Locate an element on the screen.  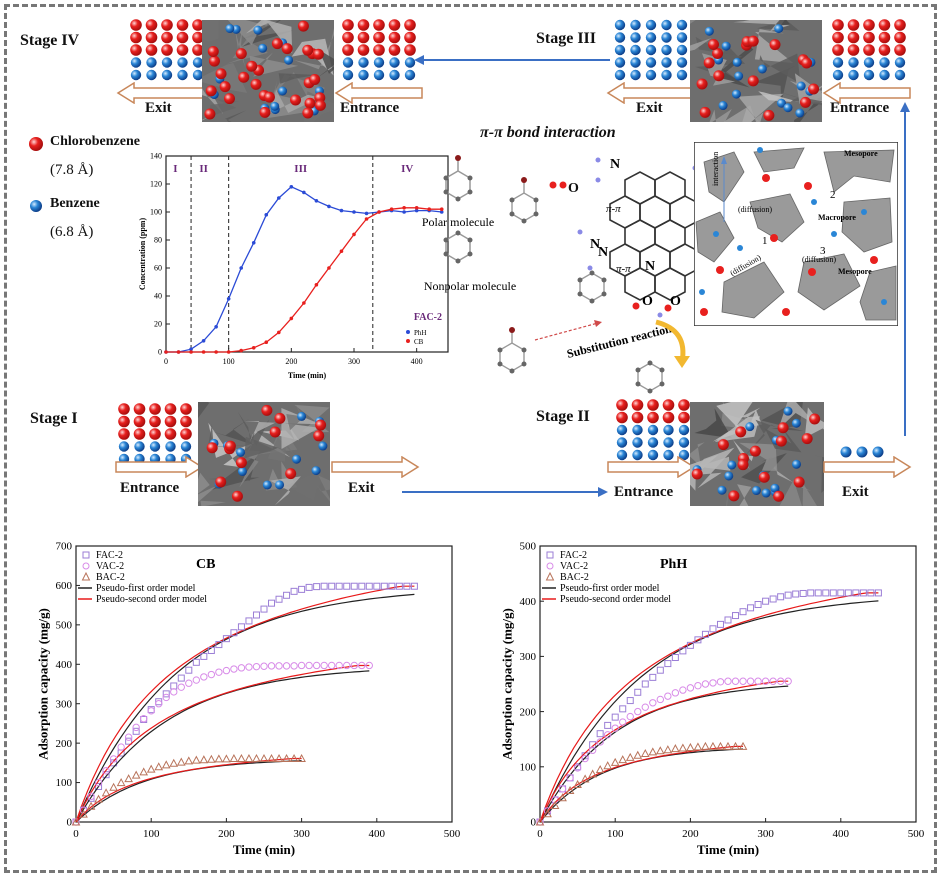
legend-label: PhH is located at coordinates (420, 333).